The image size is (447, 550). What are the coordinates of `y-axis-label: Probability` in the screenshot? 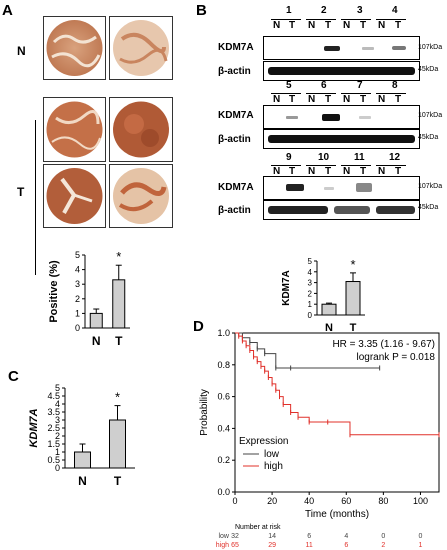 It's located at (204, 412).